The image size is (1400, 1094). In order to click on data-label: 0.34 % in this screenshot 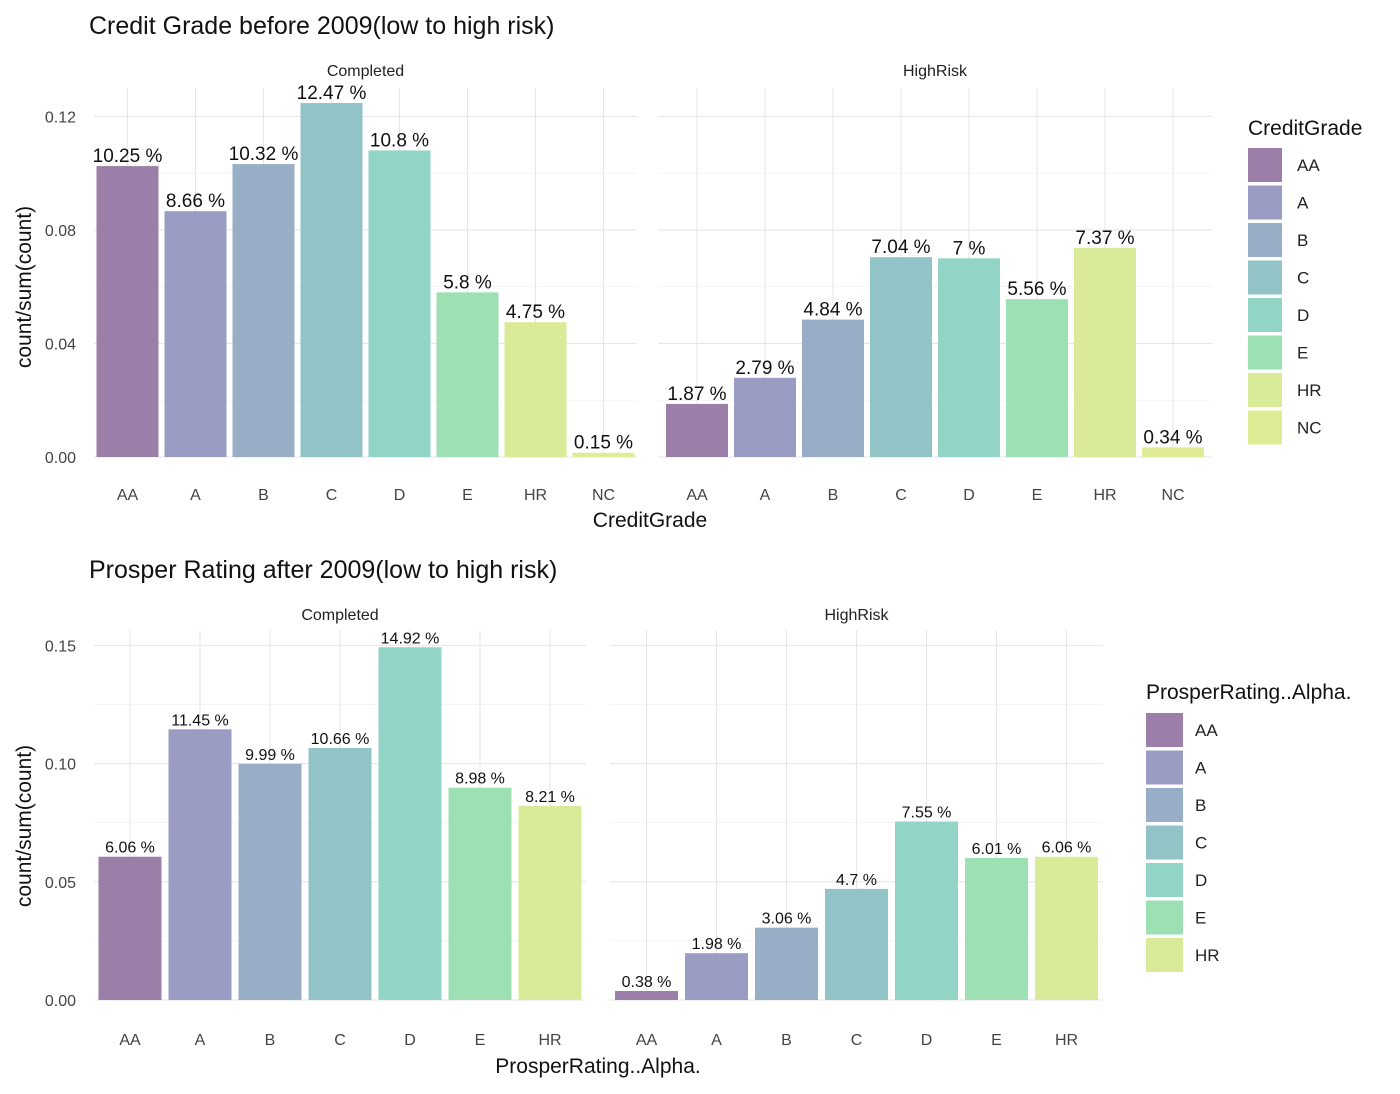, I will do `click(1172, 437)`.